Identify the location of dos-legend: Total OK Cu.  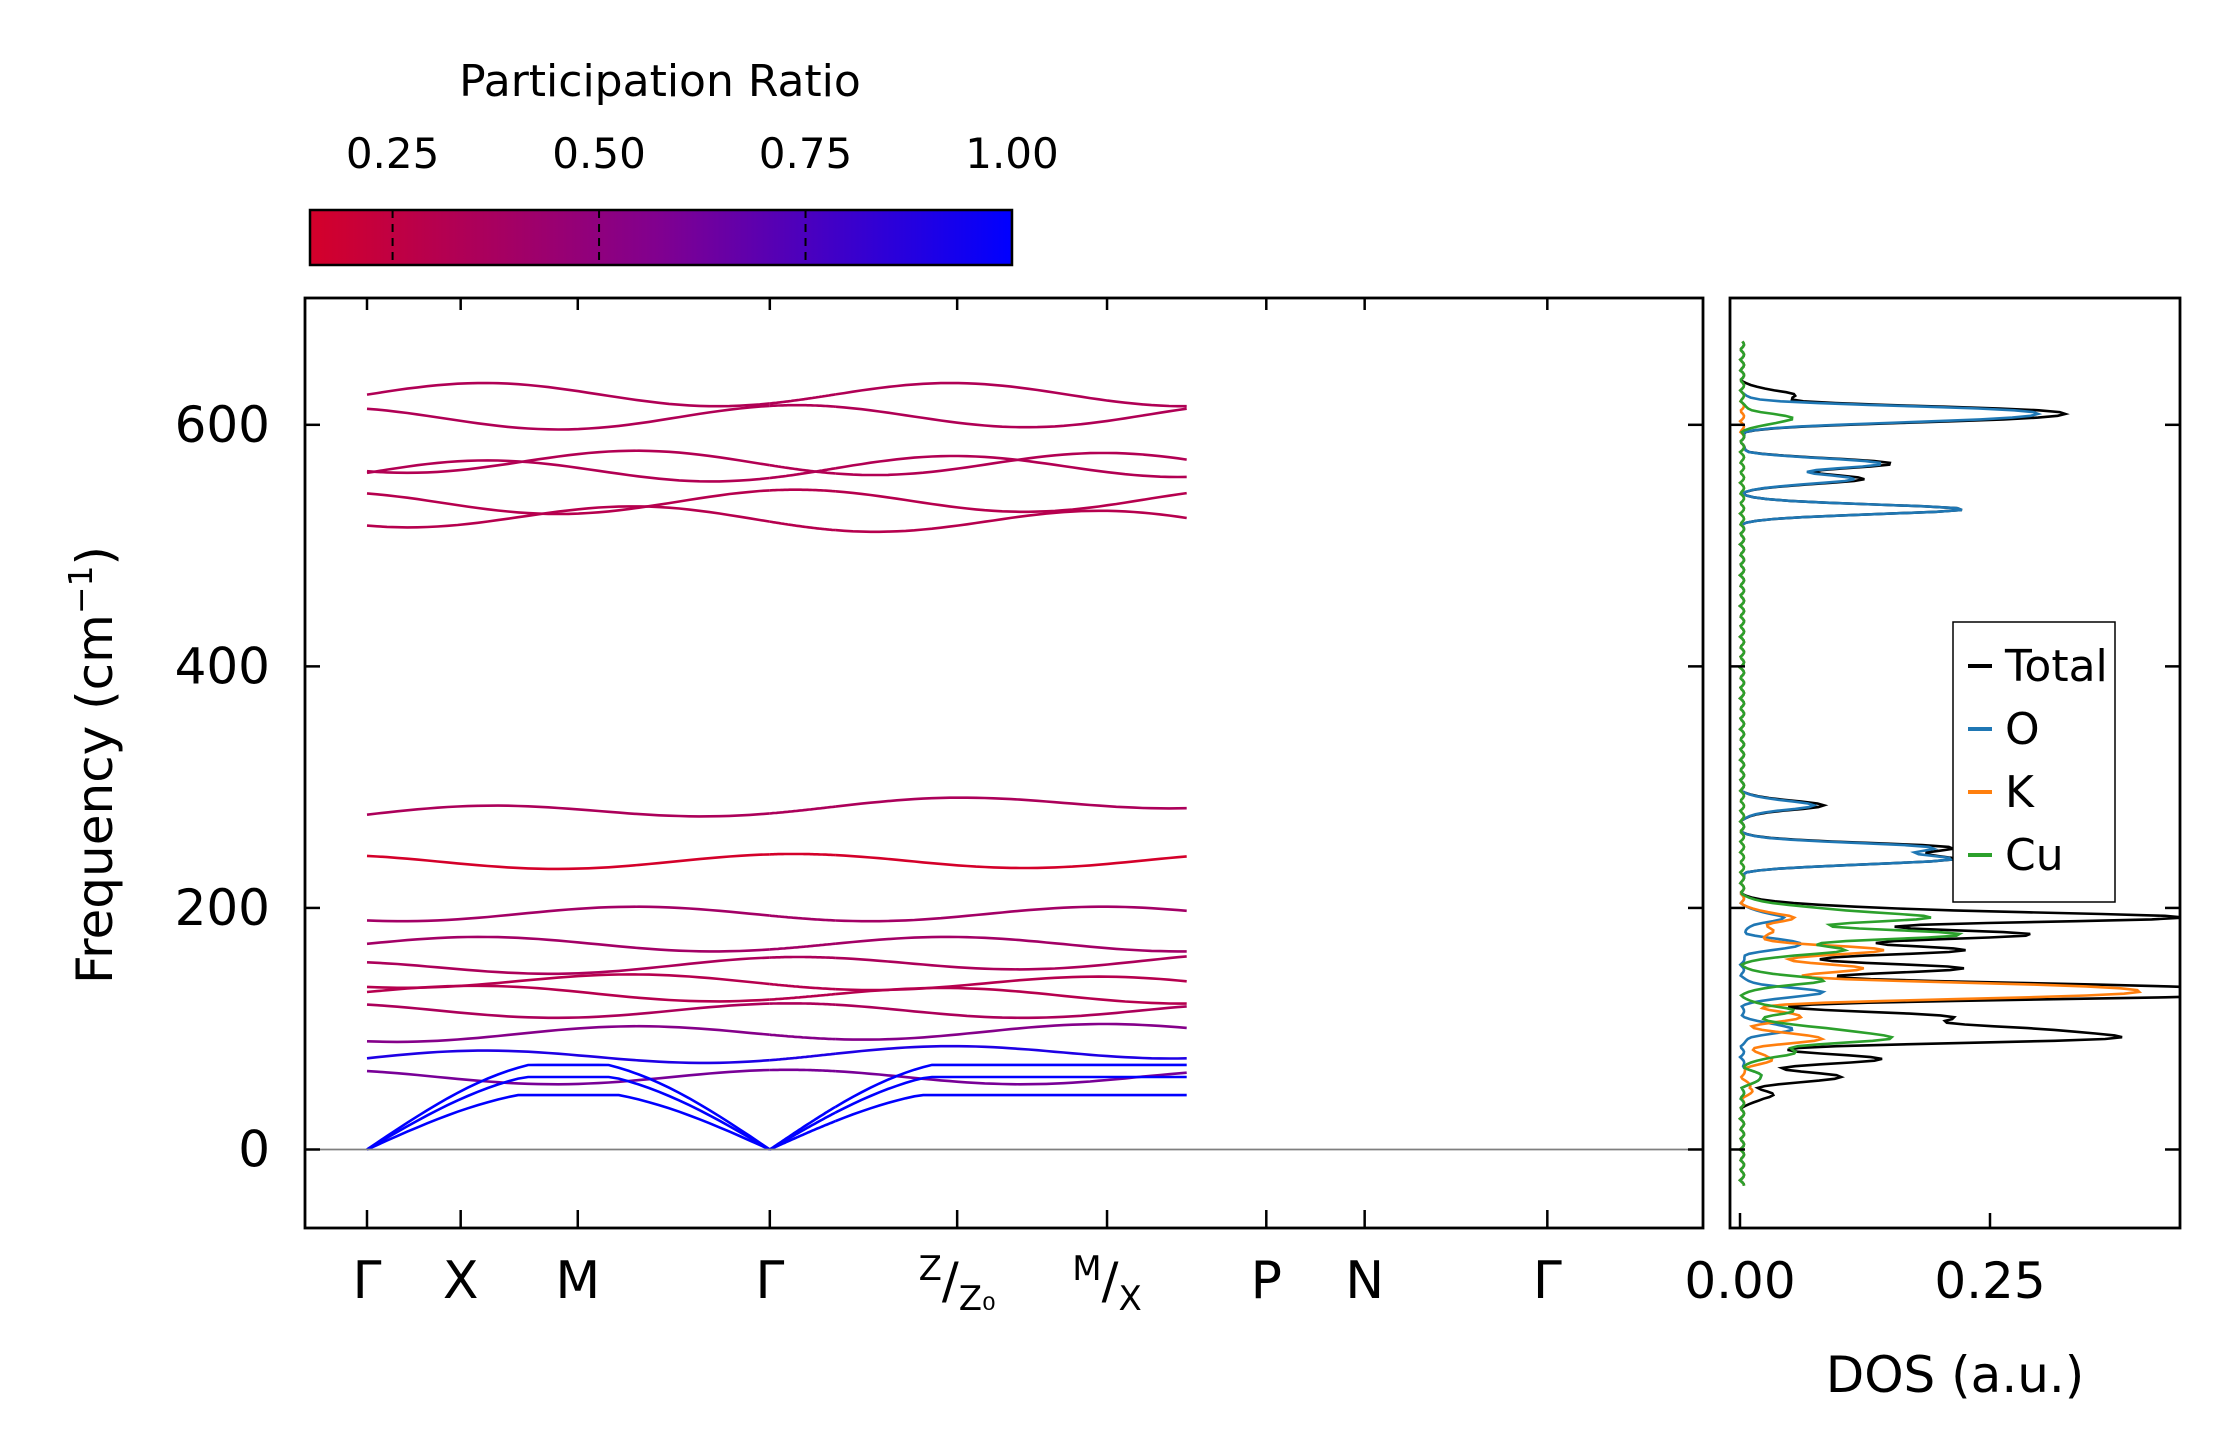
(2034, 762).